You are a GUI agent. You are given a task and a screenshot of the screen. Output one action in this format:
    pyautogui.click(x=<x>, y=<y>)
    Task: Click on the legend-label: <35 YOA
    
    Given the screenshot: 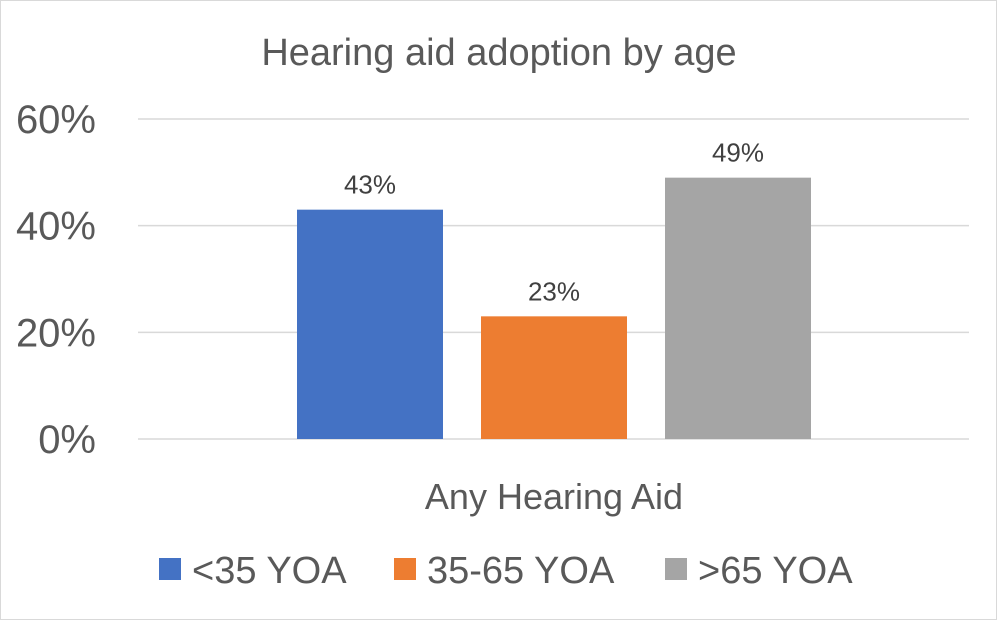 What is the action you would take?
    pyautogui.click(x=269, y=571)
    